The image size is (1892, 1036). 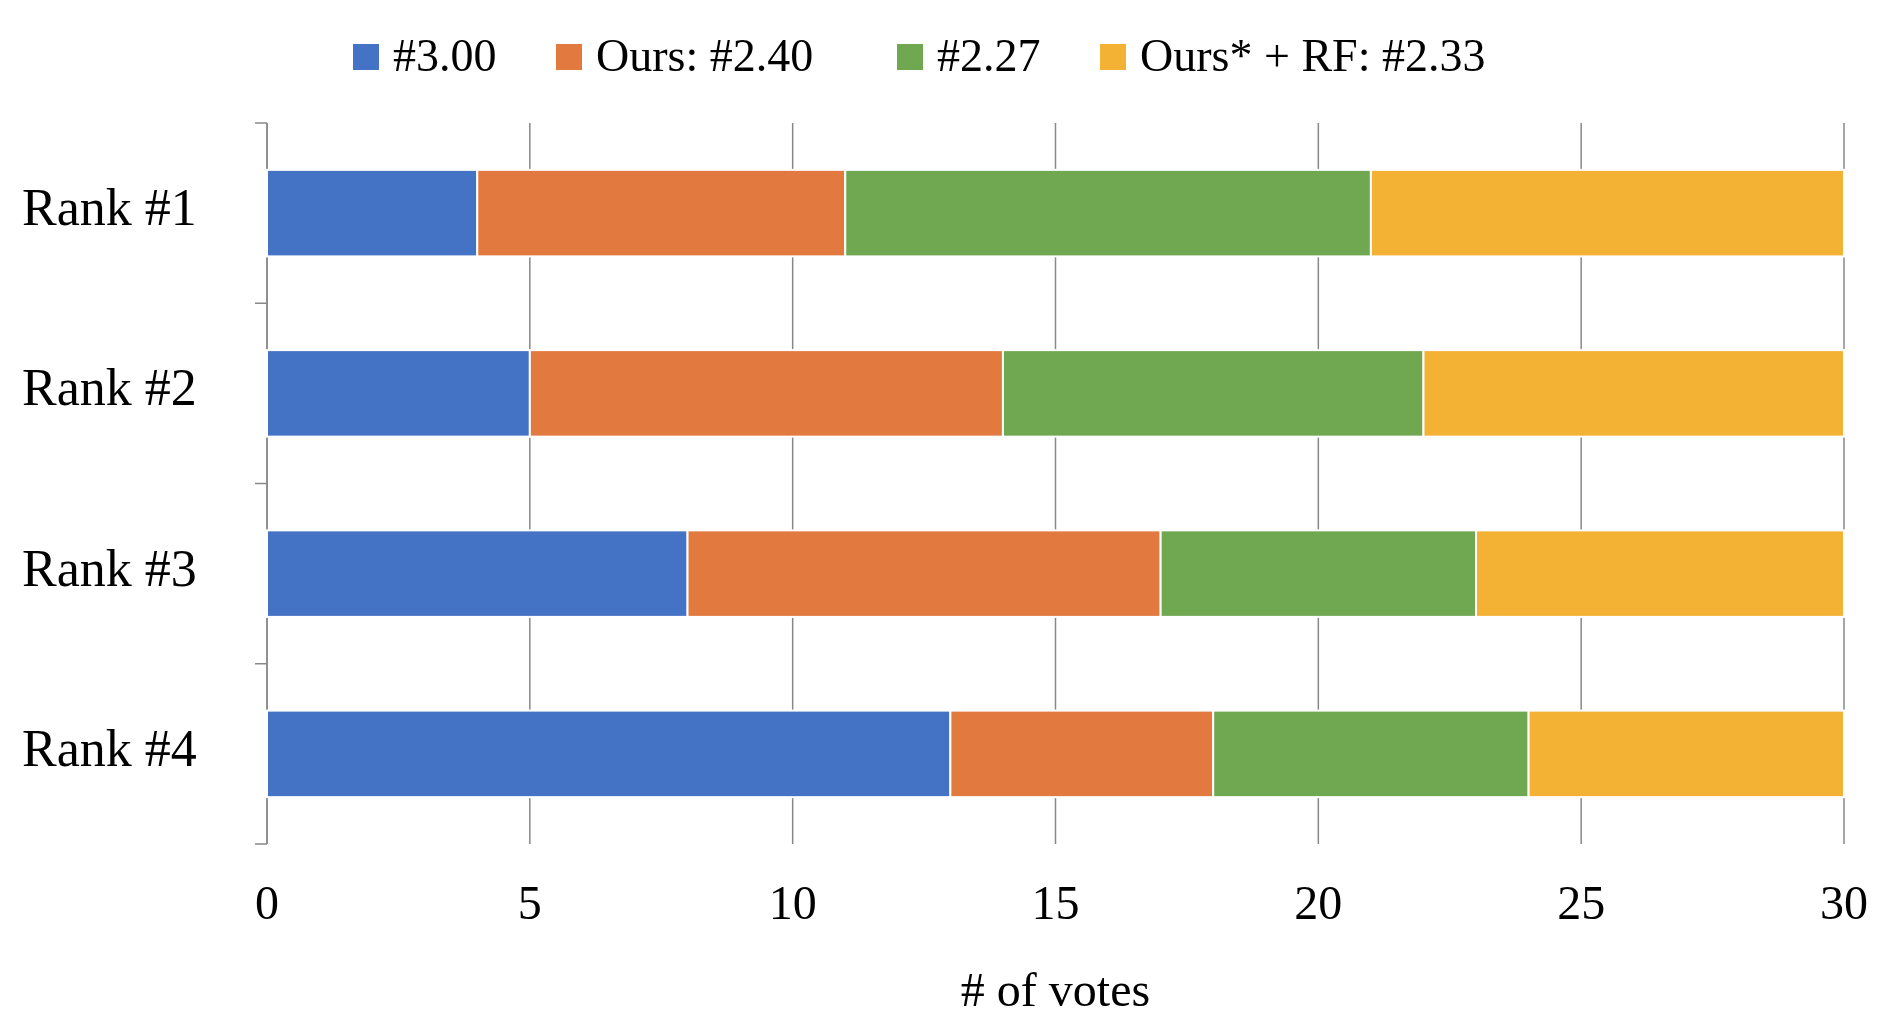 I want to click on legend-label: Ours* + RF: #2.33, so click(x=1313, y=55).